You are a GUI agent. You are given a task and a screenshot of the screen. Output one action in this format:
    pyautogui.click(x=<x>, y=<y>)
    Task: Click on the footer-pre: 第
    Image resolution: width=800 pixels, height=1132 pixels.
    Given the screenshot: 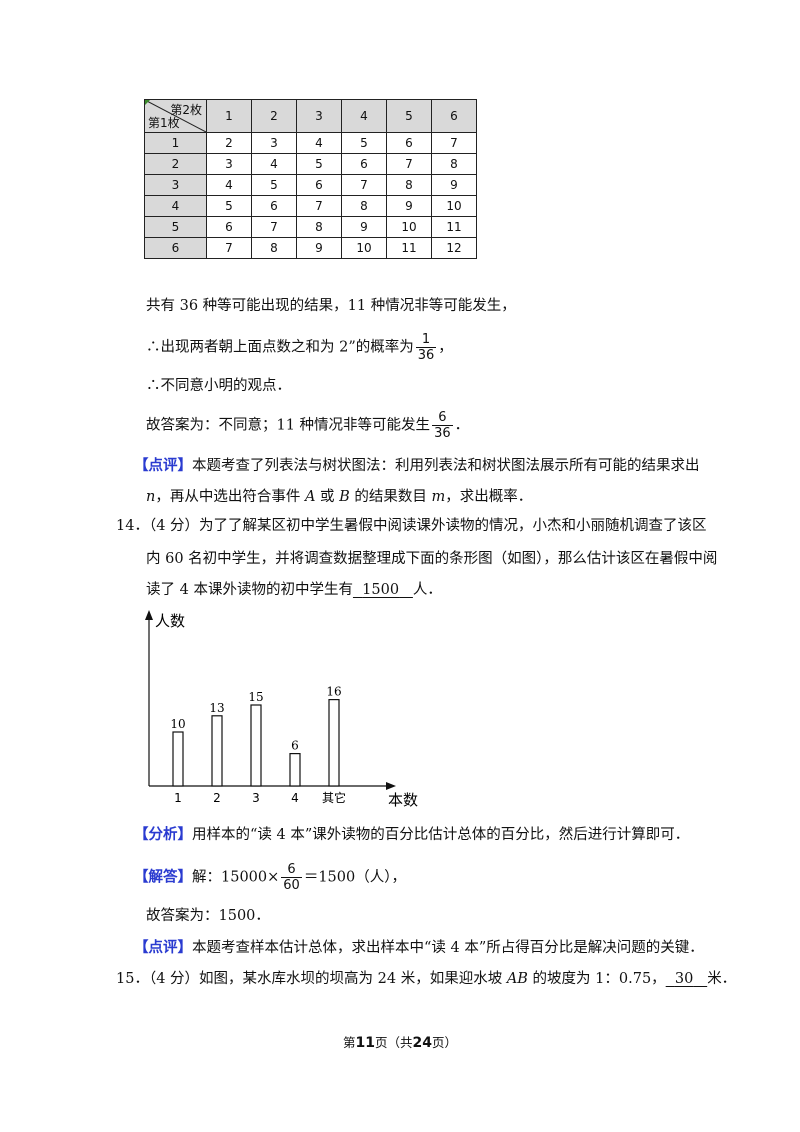 What is the action you would take?
    pyautogui.click(x=349, y=1042)
    